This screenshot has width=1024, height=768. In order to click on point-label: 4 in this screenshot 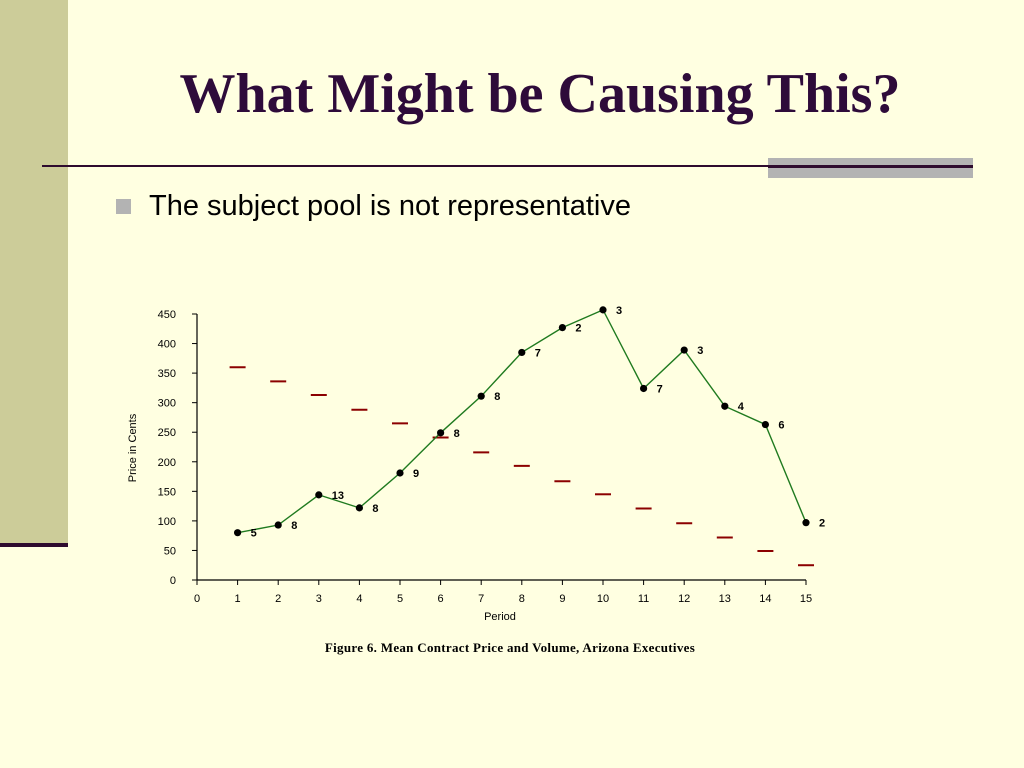, I will do `click(741, 407)`.